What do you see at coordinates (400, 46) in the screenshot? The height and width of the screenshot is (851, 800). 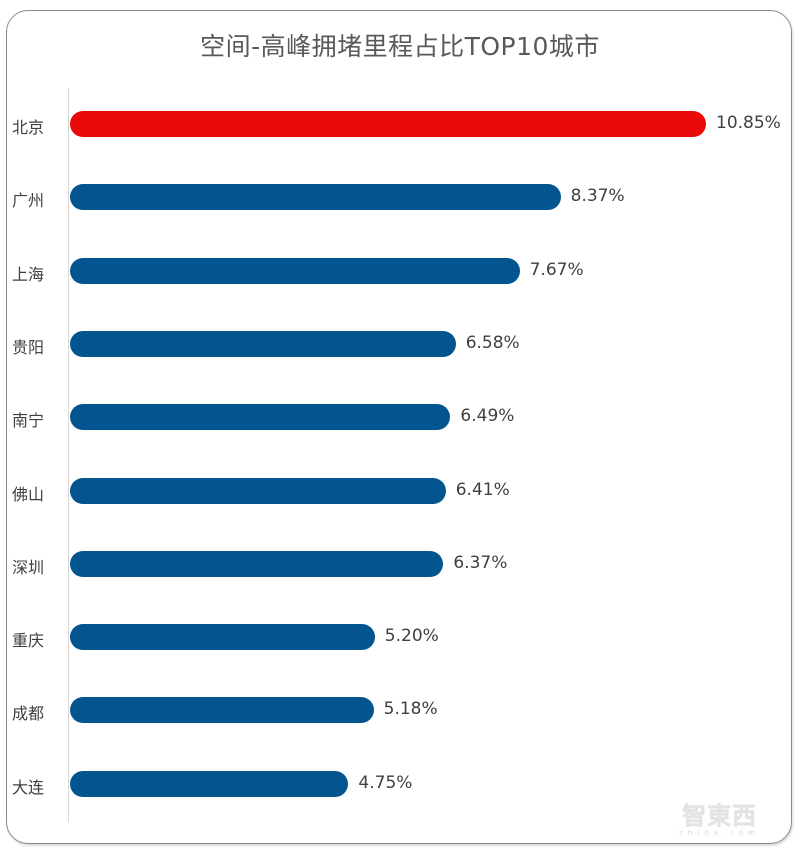 I see `chart-title: 空间-高峰拥堵里程占比TOP10城市` at bounding box center [400, 46].